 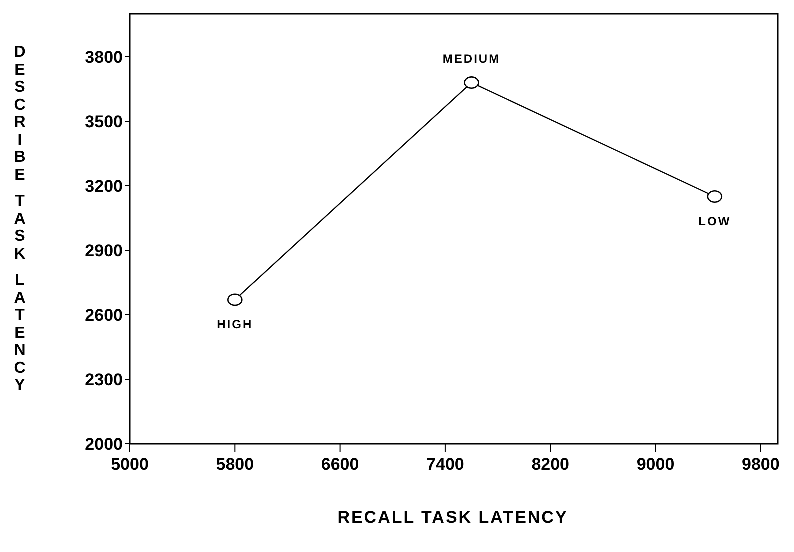 What do you see at coordinates (235, 324) in the screenshot?
I see `annotation: HIGH` at bounding box center [235, 324].